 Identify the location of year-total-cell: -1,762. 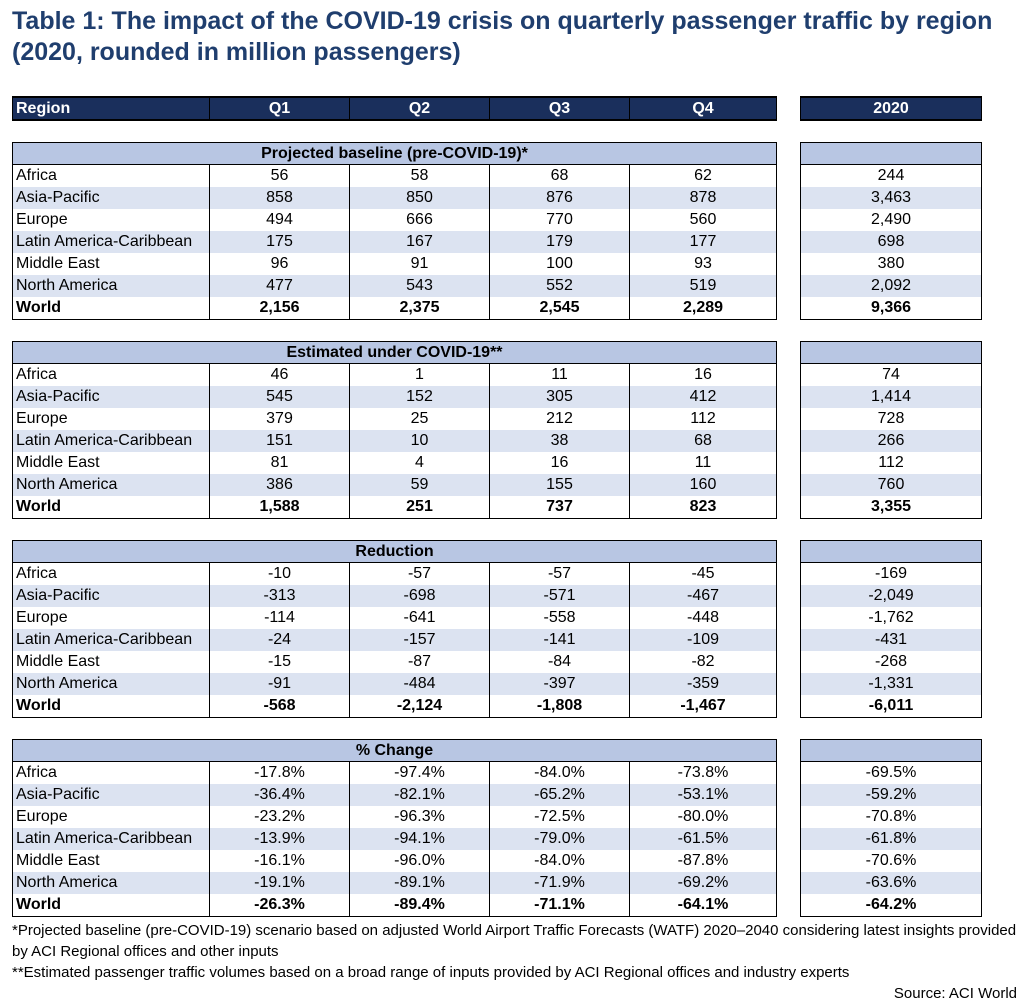
(891, 618).